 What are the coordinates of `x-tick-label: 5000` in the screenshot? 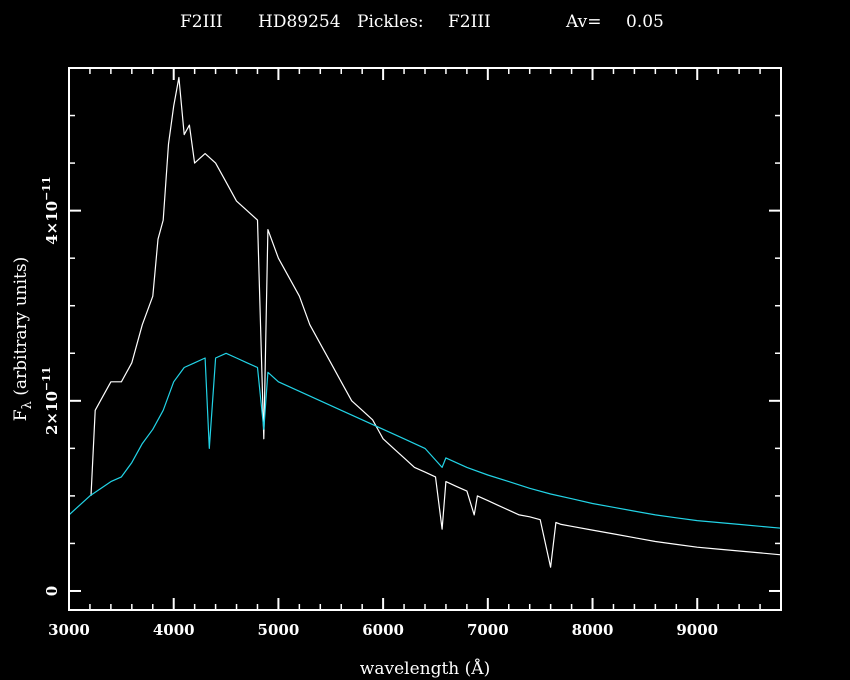 It's located at (279, 630).